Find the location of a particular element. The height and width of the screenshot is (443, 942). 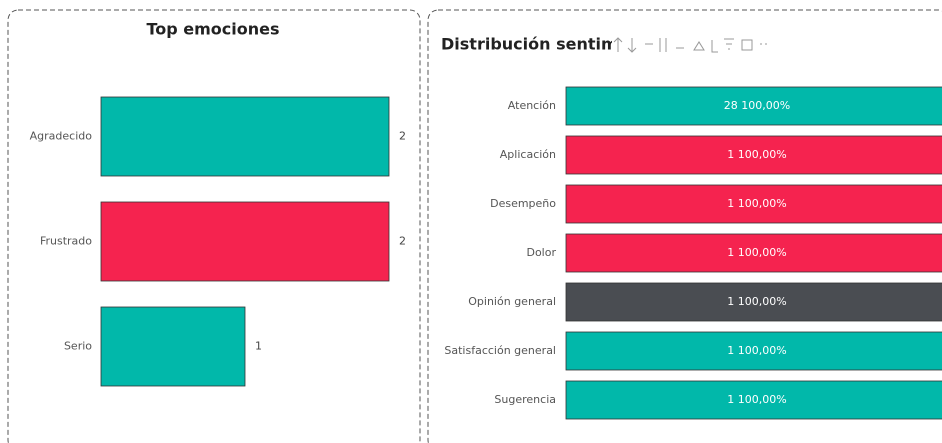

visual-header-icons is located at coordinates (690, 45).